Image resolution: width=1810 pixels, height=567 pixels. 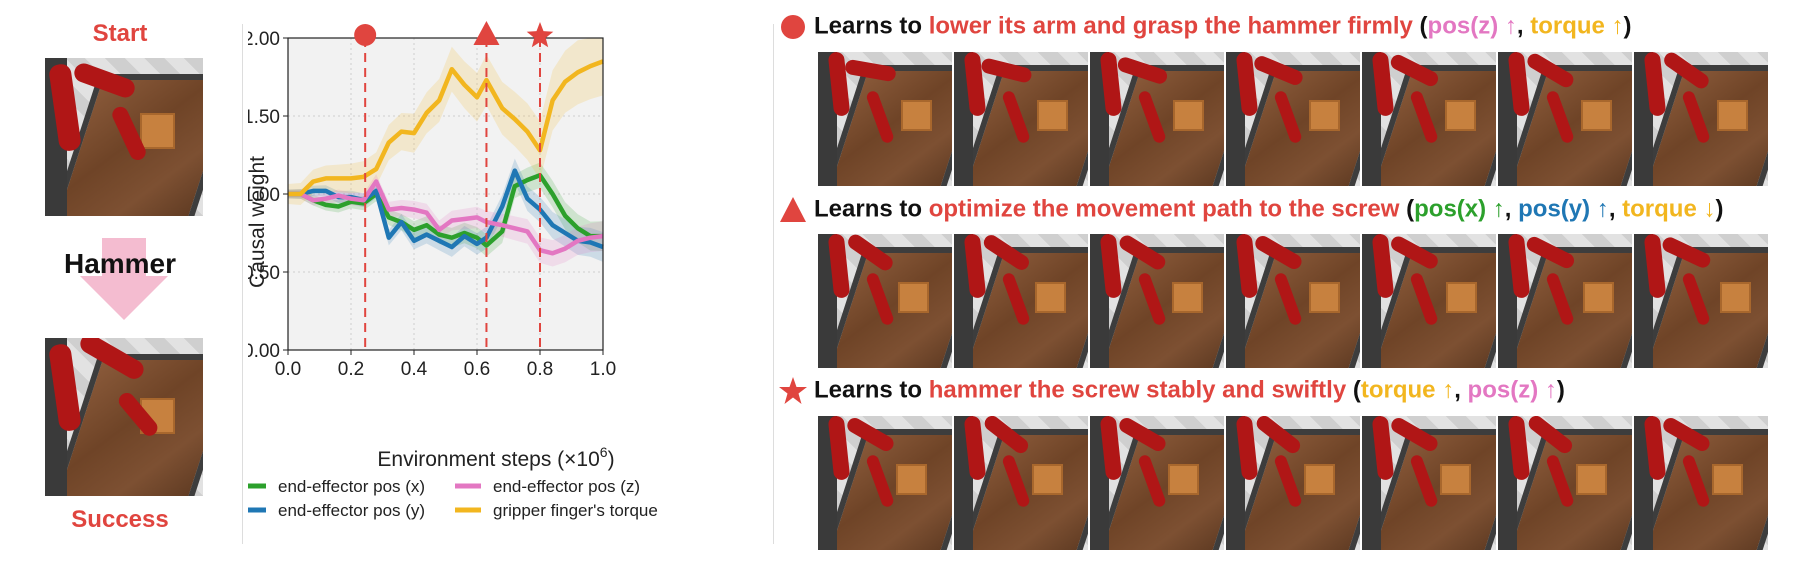 What do you see at coordinates (288, 369) in the screenshot?
I see `x-tick-label: 0.0` at bounding box center [288, 369].